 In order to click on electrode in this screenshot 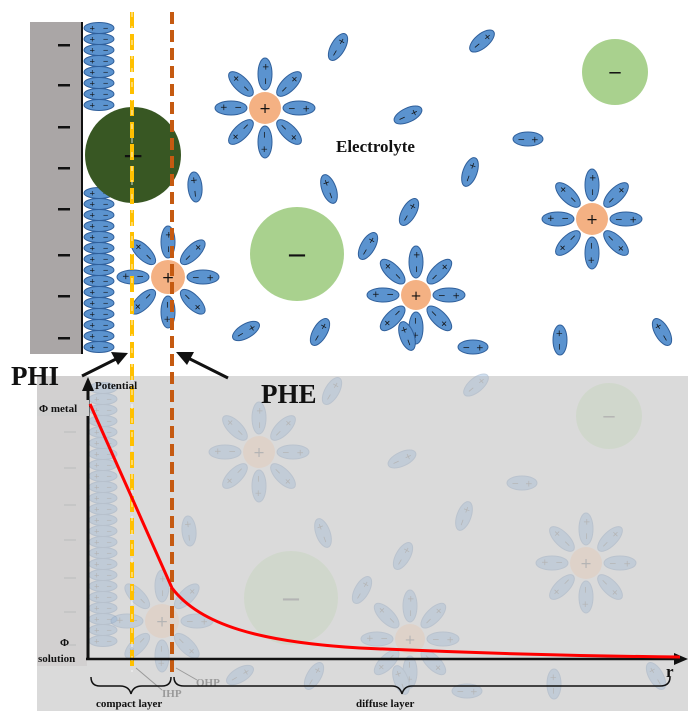, I will do `click(56, 188)`.